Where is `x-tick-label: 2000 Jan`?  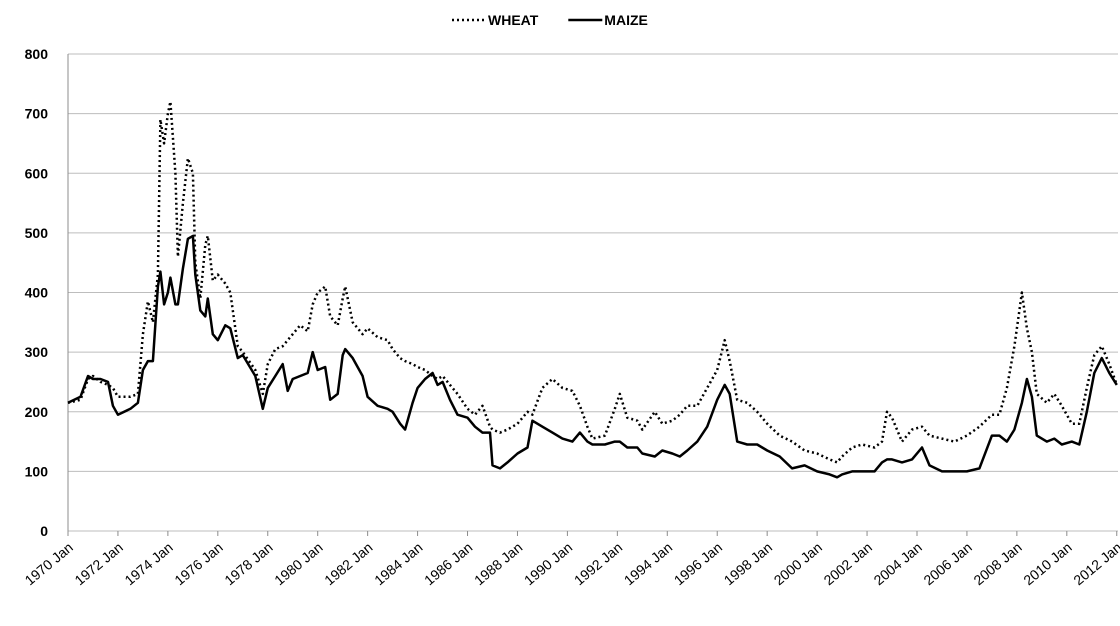
x-tick-label: 2000 Jan is located at coordinates (798, 563).